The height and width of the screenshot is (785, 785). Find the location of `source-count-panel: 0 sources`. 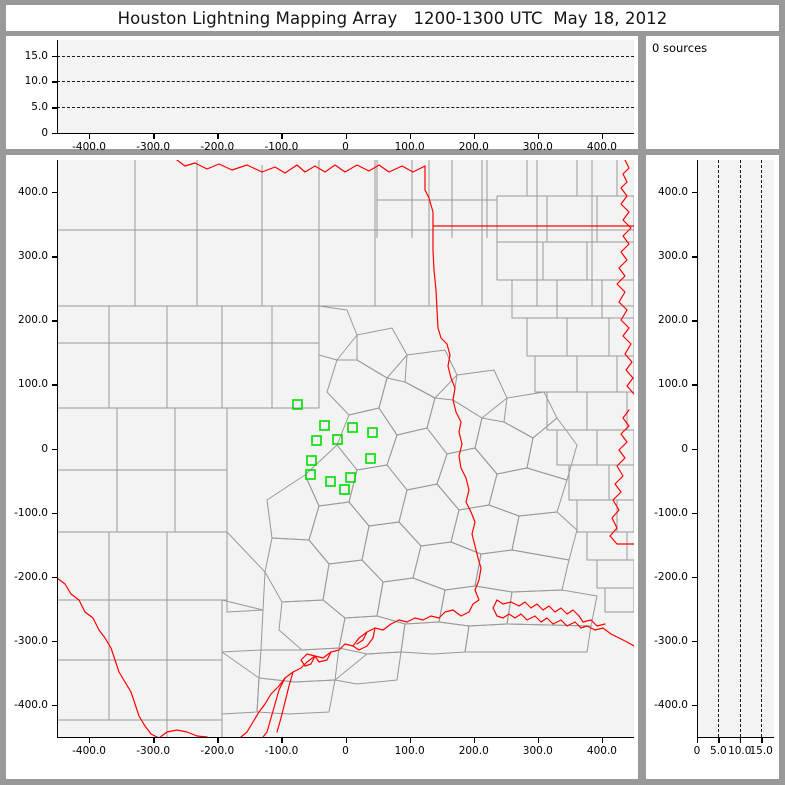

source-count-panel: 0 sources is located at coordinates (712, 92).